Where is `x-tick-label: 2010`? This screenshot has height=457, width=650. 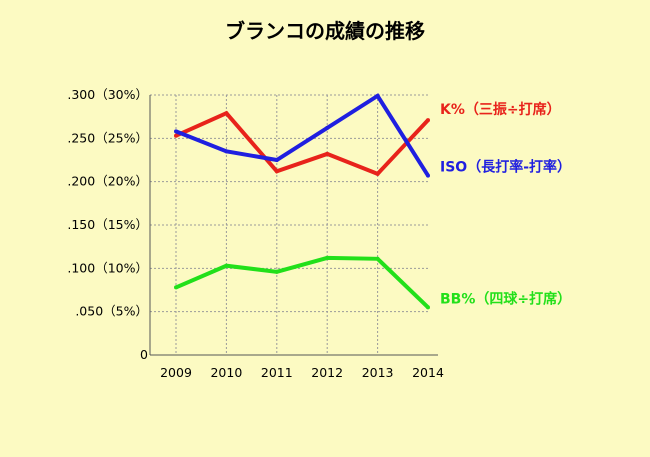
x-tick-label: 2010 is located at coordinates (226, 372).